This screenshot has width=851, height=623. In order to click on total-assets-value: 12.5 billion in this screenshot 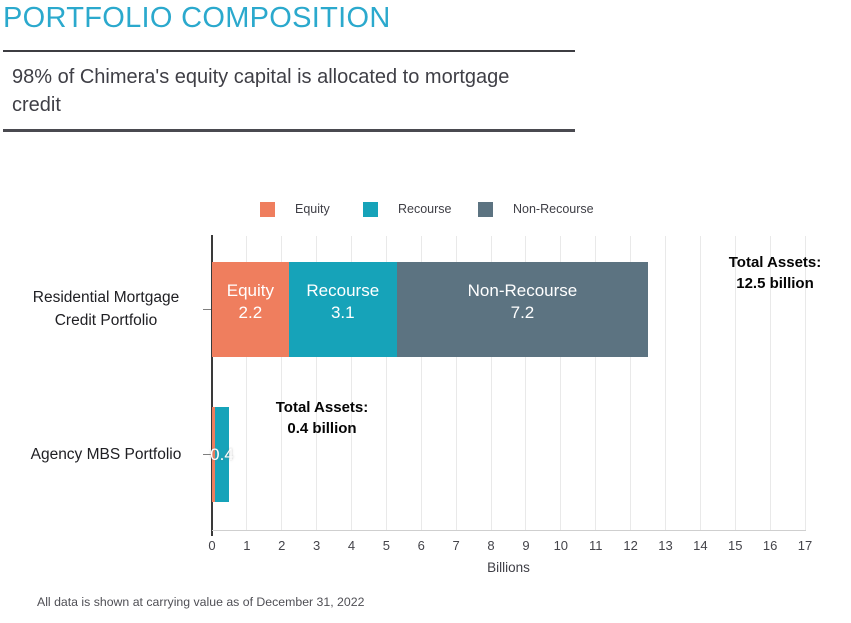, I will do `click(775, 283)`.